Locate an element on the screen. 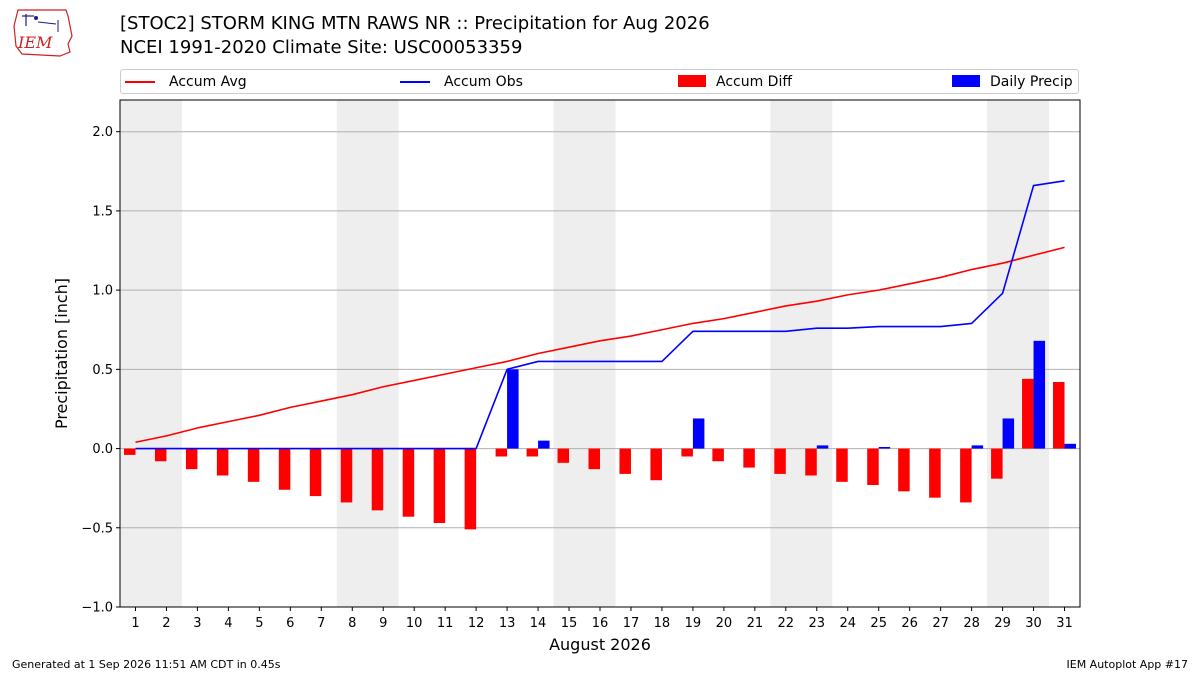 The width and height of the screenshot is (1200, 675). x-tick-label: 1 is located at coordinates (135, 623).